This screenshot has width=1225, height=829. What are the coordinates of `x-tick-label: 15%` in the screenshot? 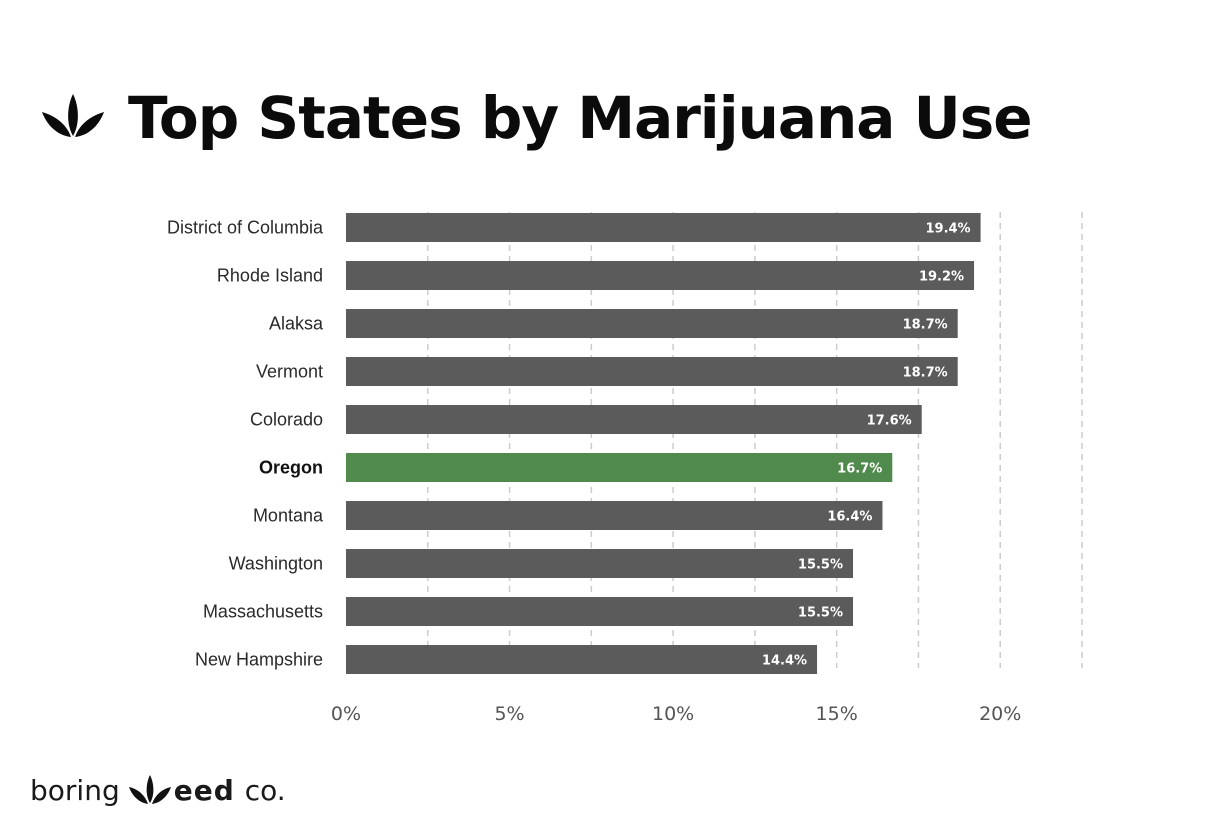 It's located at (837, 714).